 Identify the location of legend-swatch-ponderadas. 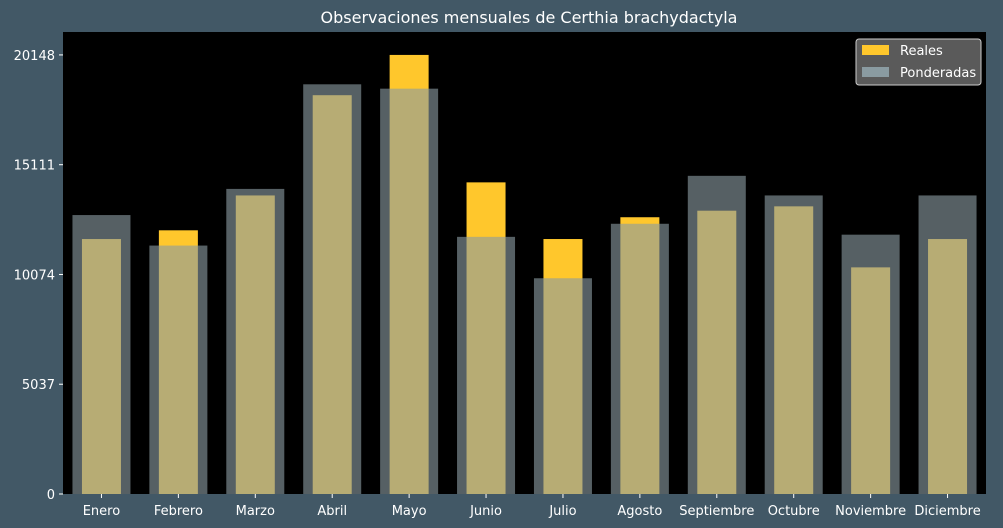
(875, 72).